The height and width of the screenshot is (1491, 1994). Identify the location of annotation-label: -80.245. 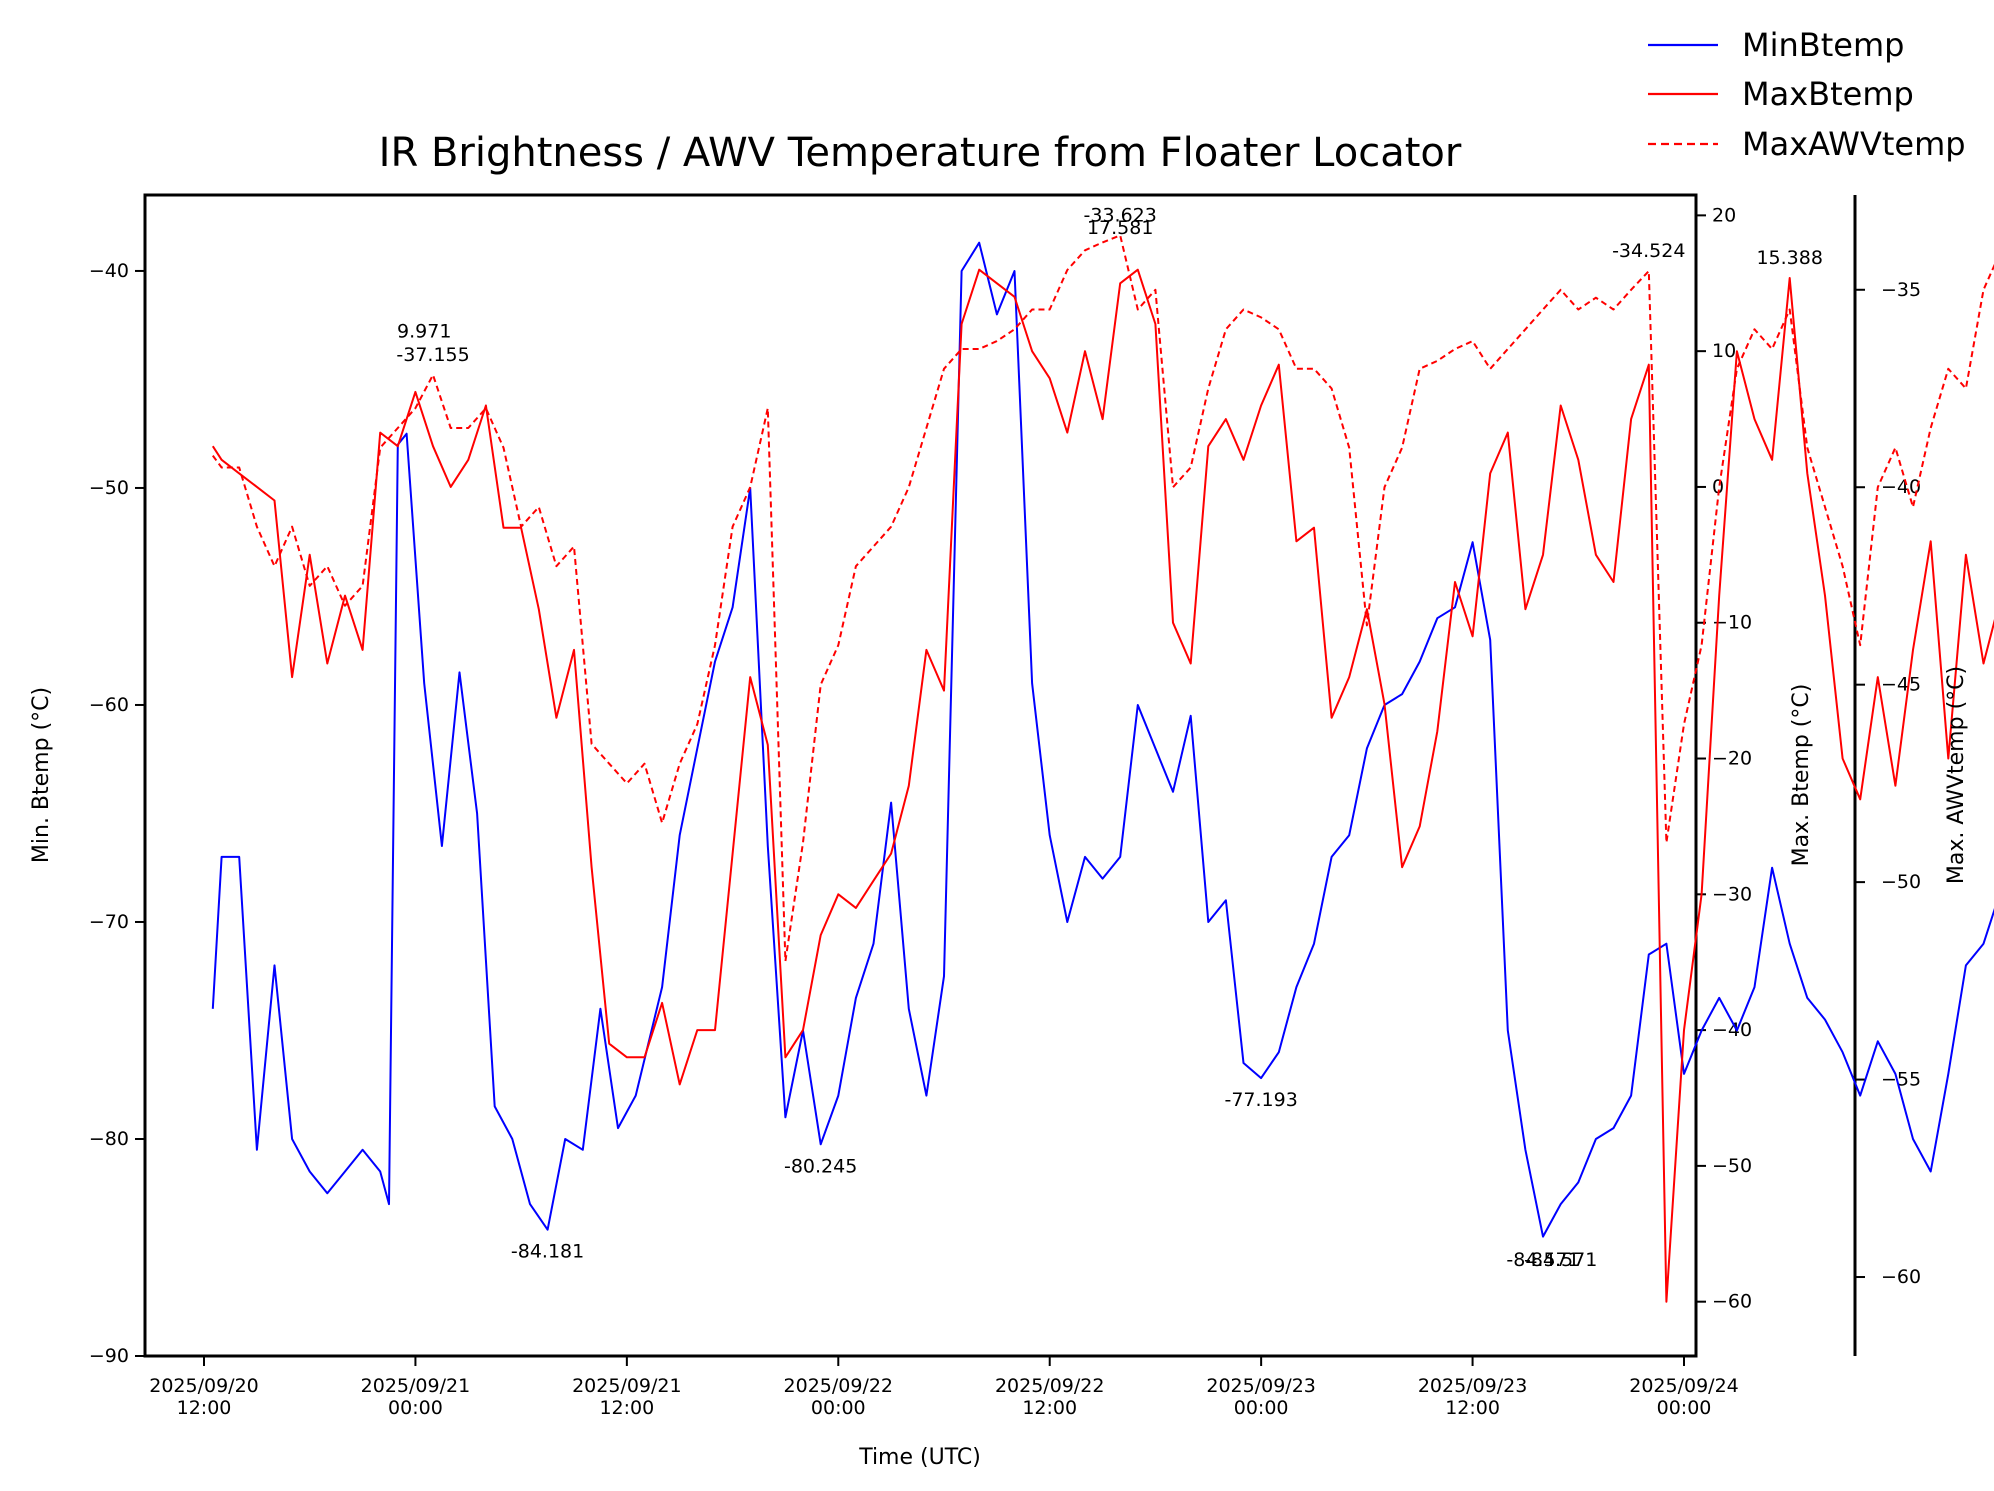
(820, 1166).